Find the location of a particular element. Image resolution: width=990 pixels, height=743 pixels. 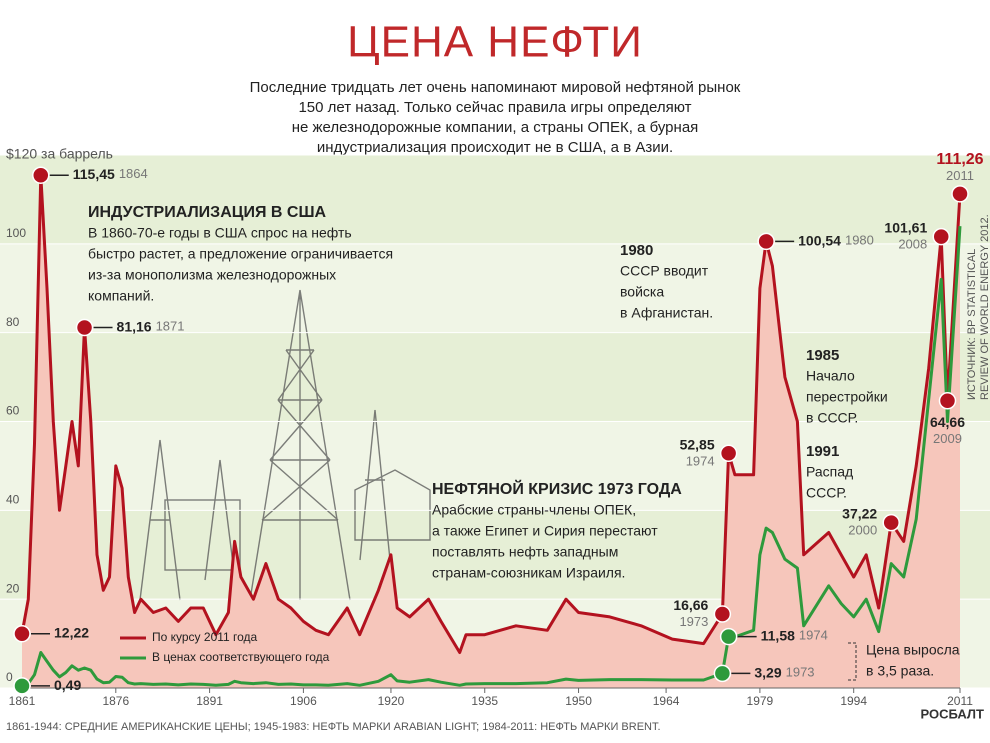

annotation-line: Арабские страны-члены ОПЕК, is located at coordinates (534, 510).